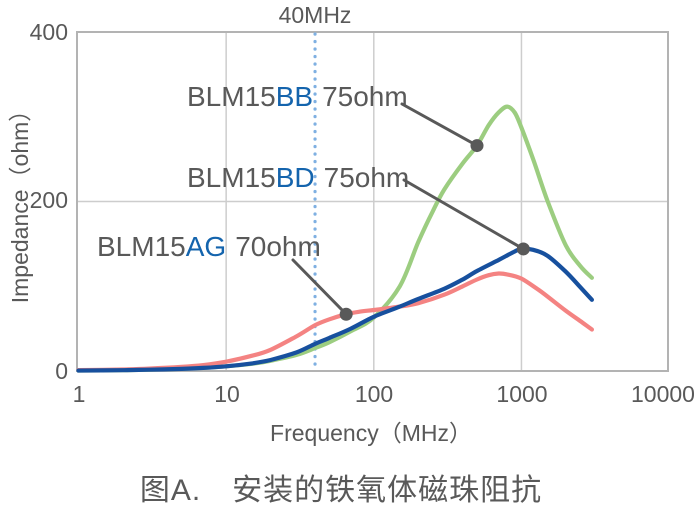  Describe the element at coordinates (141, 246) in the screenshot. I see `legend-blm15ag-prefix: BLM15` at that location.